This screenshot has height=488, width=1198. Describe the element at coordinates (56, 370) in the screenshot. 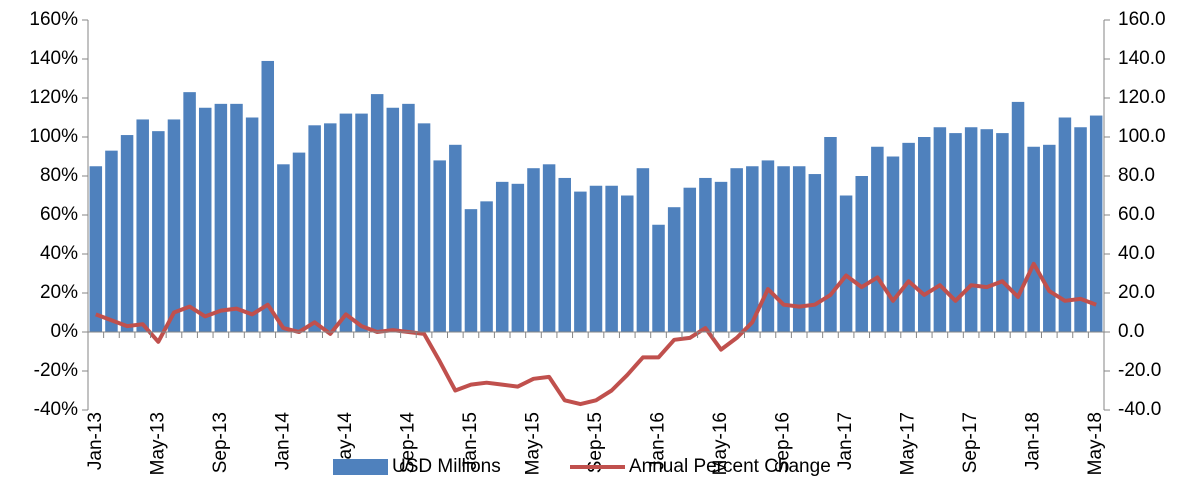

I see `y-tick-label: -20%` at that location.